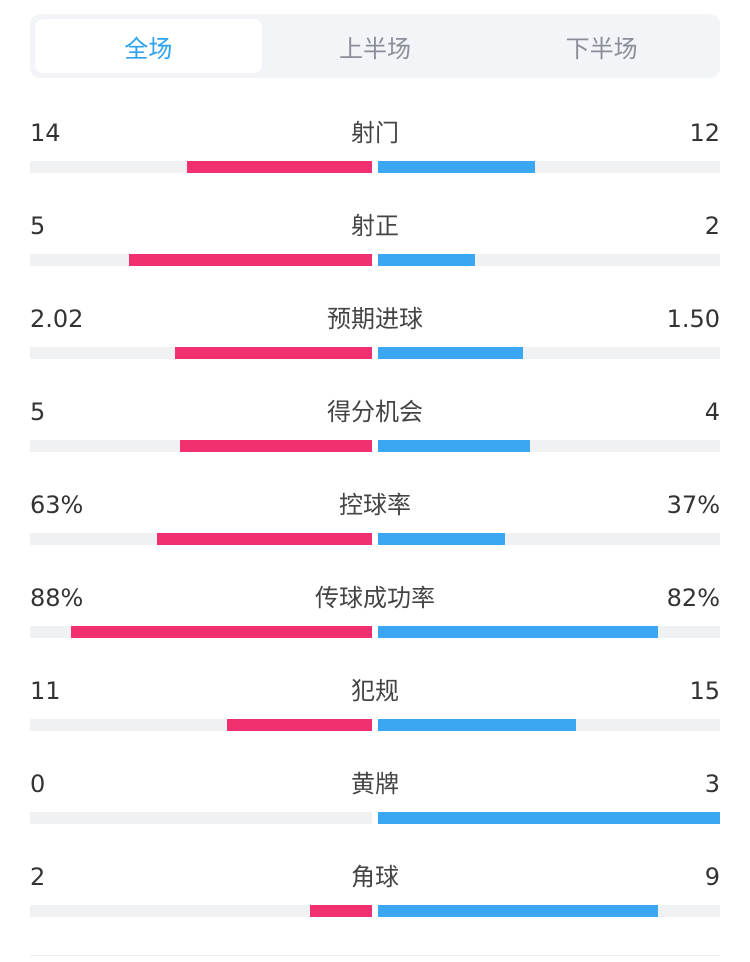  I want to click on stat-label: 射门, so click(375, 133).